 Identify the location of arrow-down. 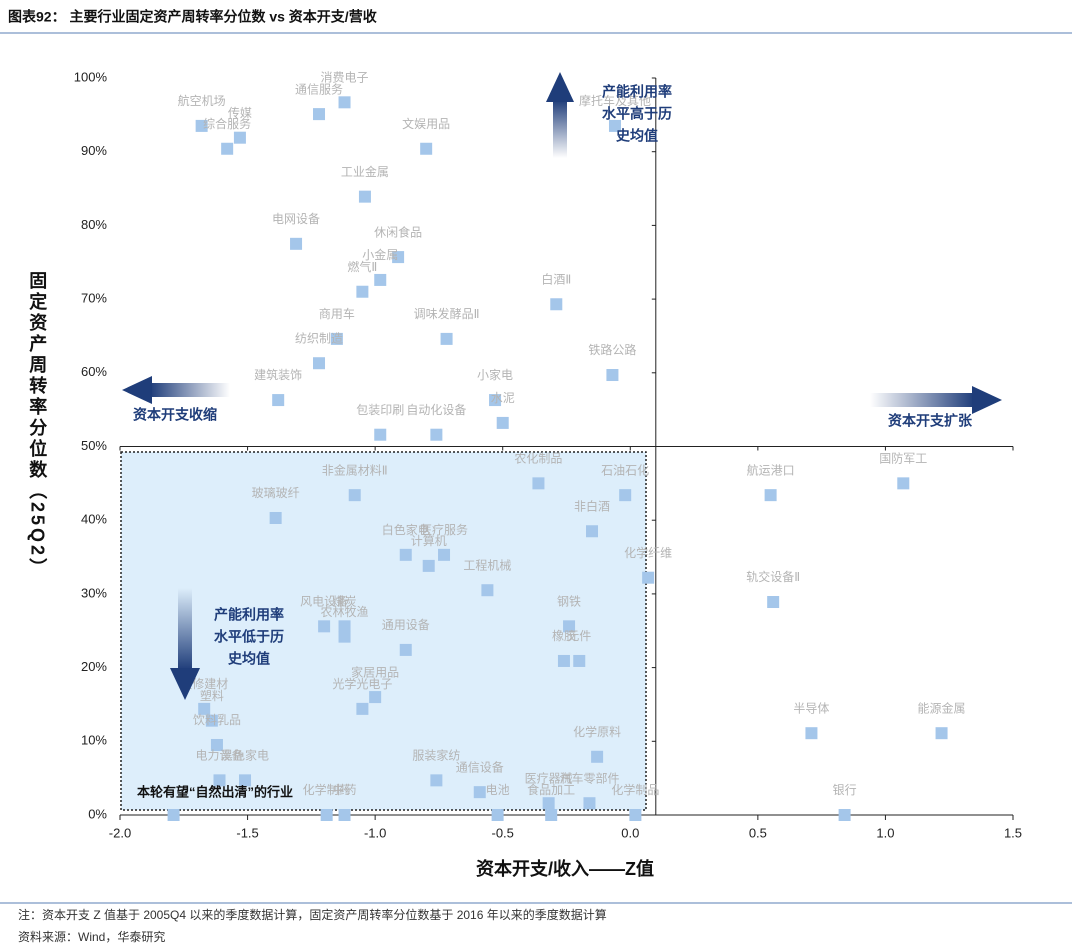
(185, 629).